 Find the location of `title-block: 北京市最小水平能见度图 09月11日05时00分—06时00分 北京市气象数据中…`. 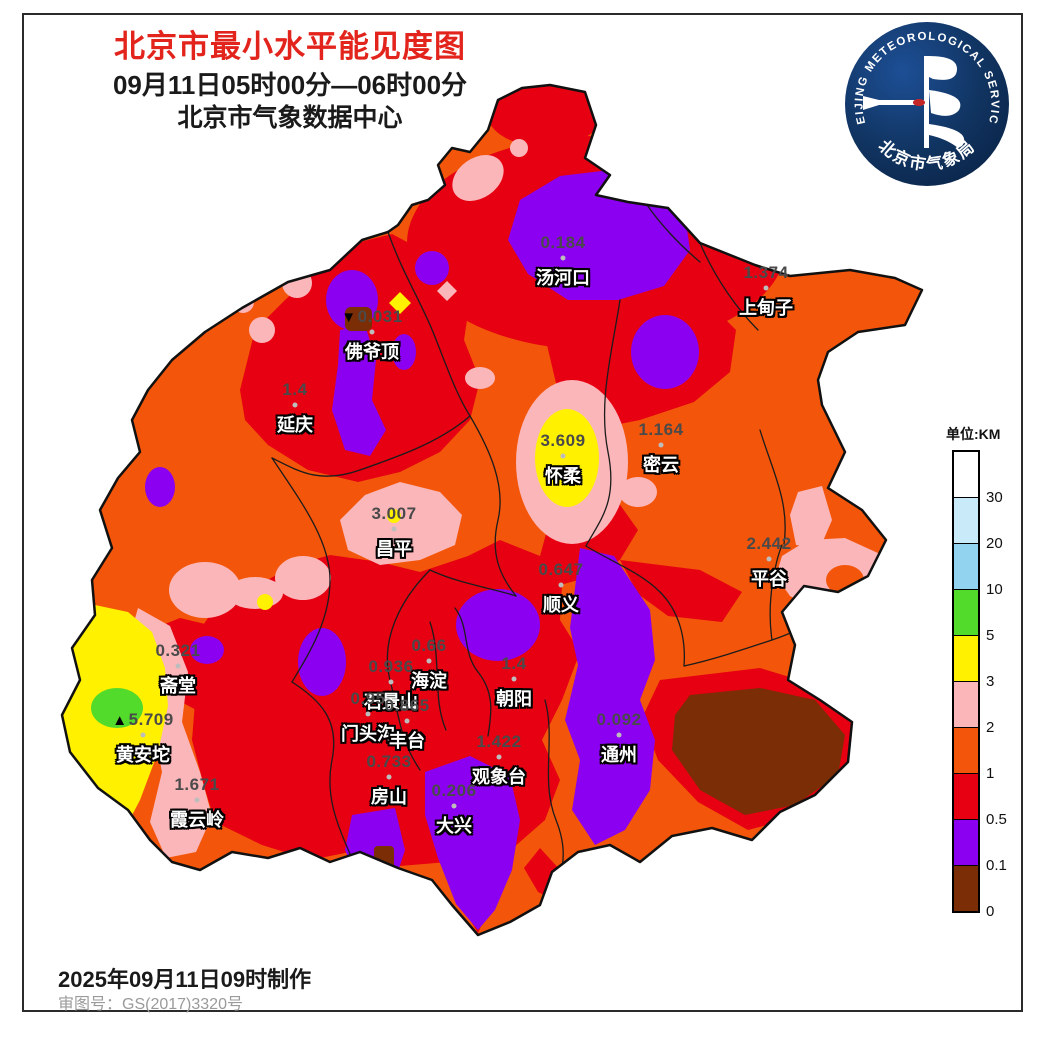

title-block: 北京市最小水平能见度图 09月11日05时00分—06时00分 北京市气象数据中… is located at coordinates (290, 81).